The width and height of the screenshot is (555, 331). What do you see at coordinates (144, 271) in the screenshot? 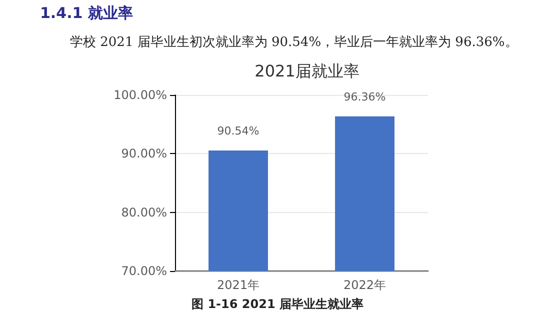
I see `y-tick-label: 70.00%` at bounding box center [144, 271].